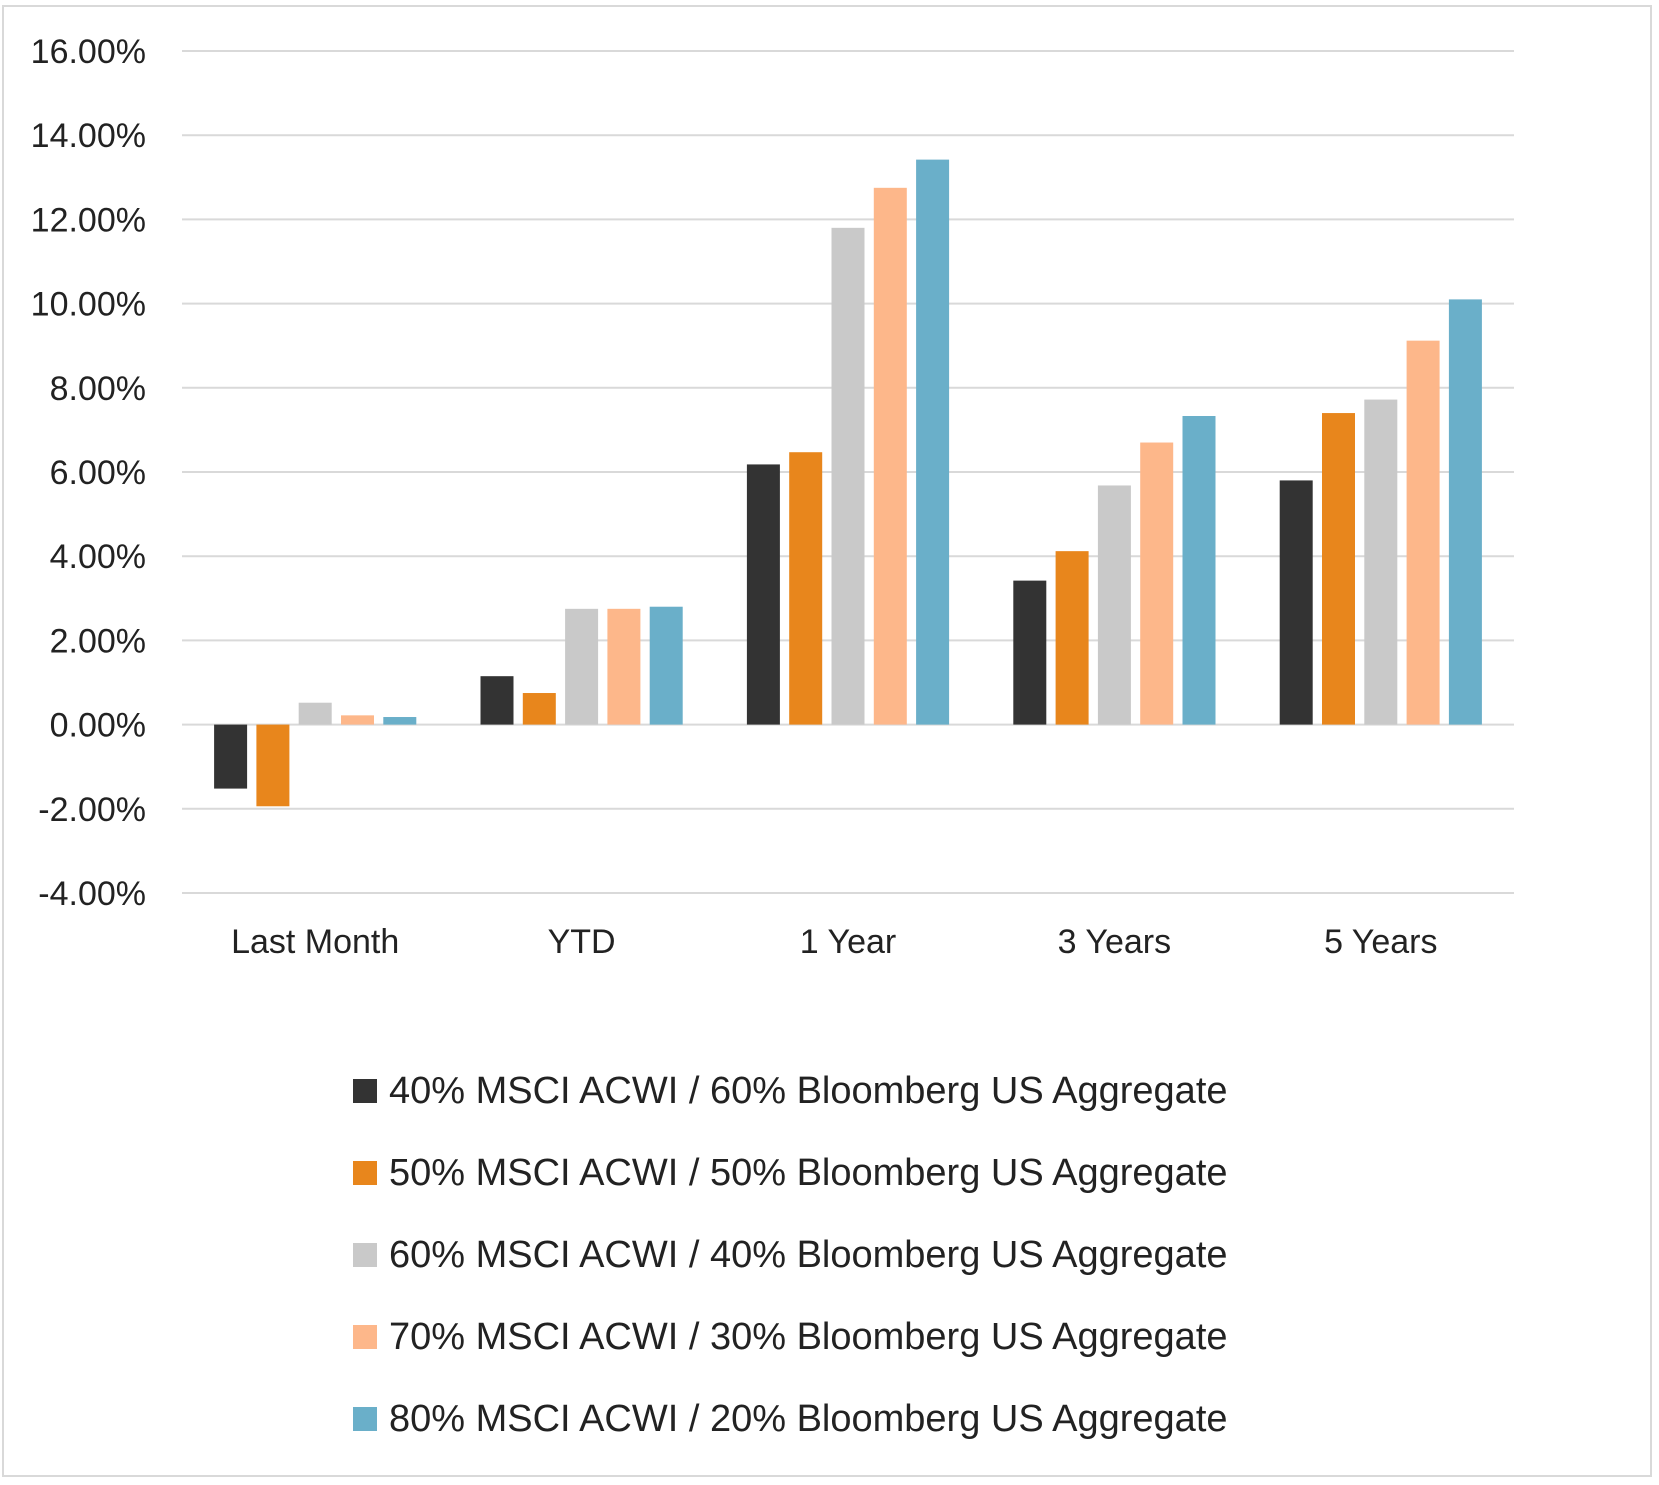  Describe the element at coordinates (98, 557) in the screenshot. I see `y-tick-label: 4.00%` at that location.